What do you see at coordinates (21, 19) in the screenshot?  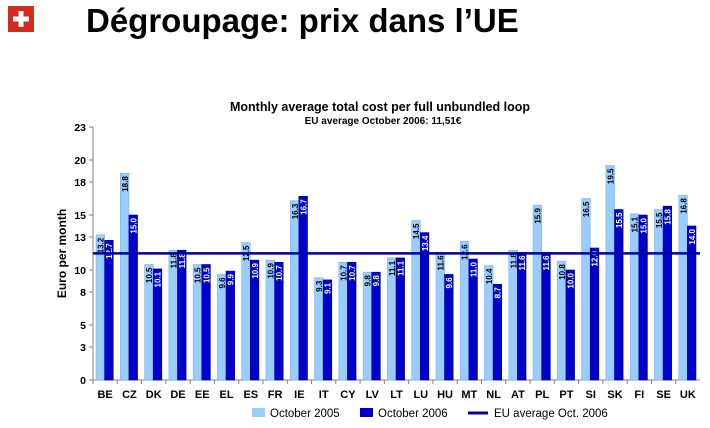 I see `swiss-flag-logo` at bounding box center [21, 19].